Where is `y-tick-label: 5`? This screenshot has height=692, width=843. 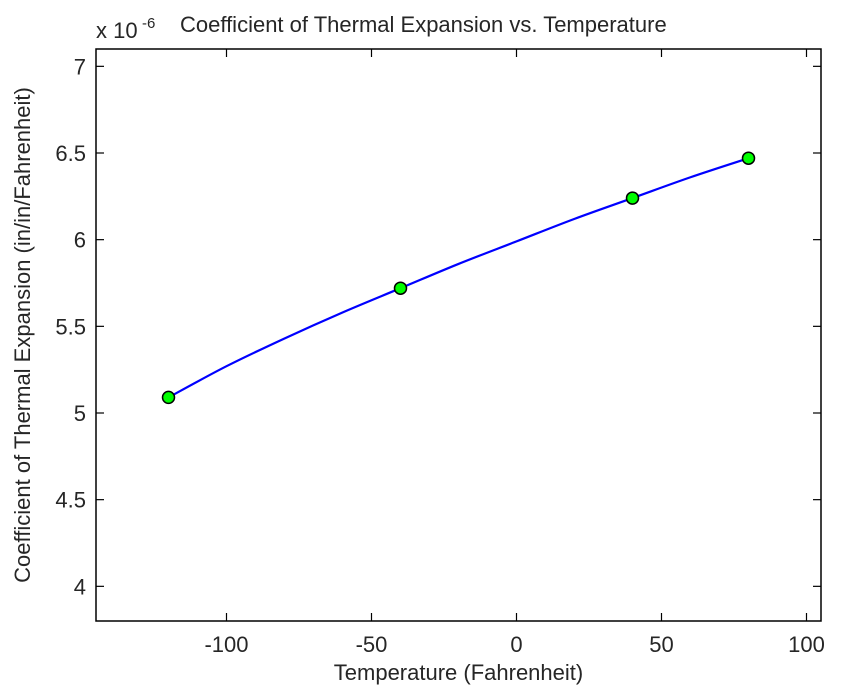 y-tick-label: 5 is located at coordinates (80, 413).